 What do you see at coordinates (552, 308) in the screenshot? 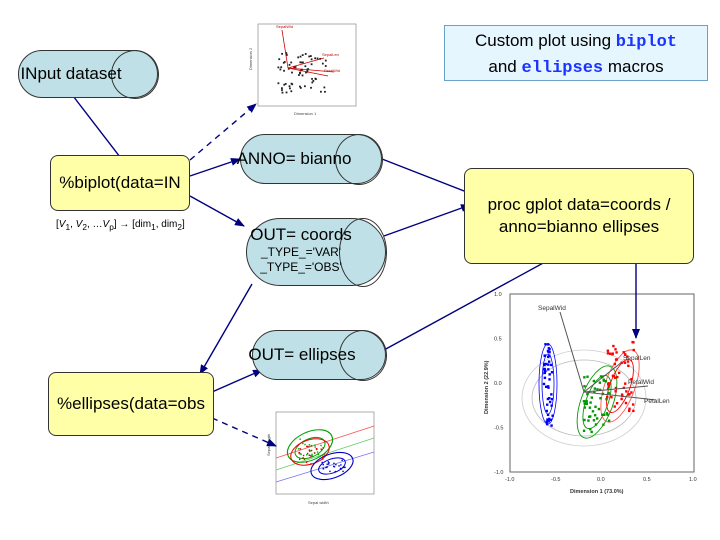
I see `label-sepal-wid: SepalWid` at bounding box center [552, 308].